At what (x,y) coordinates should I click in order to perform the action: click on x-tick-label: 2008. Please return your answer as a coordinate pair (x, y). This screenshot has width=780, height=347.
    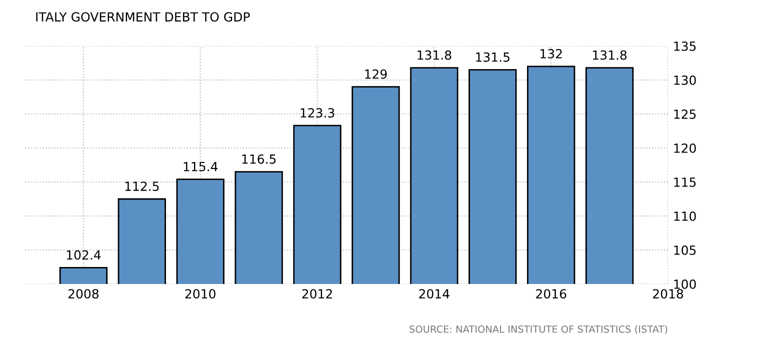
    Looking at the image, I should click on (83, 294).